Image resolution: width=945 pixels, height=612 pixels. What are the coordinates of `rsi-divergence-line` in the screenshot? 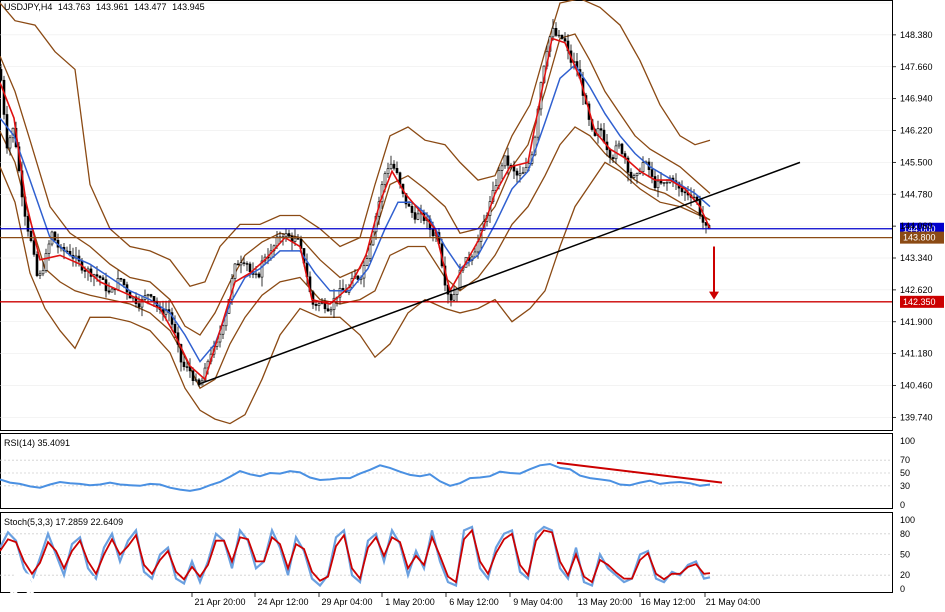 It's located at (639, 472).